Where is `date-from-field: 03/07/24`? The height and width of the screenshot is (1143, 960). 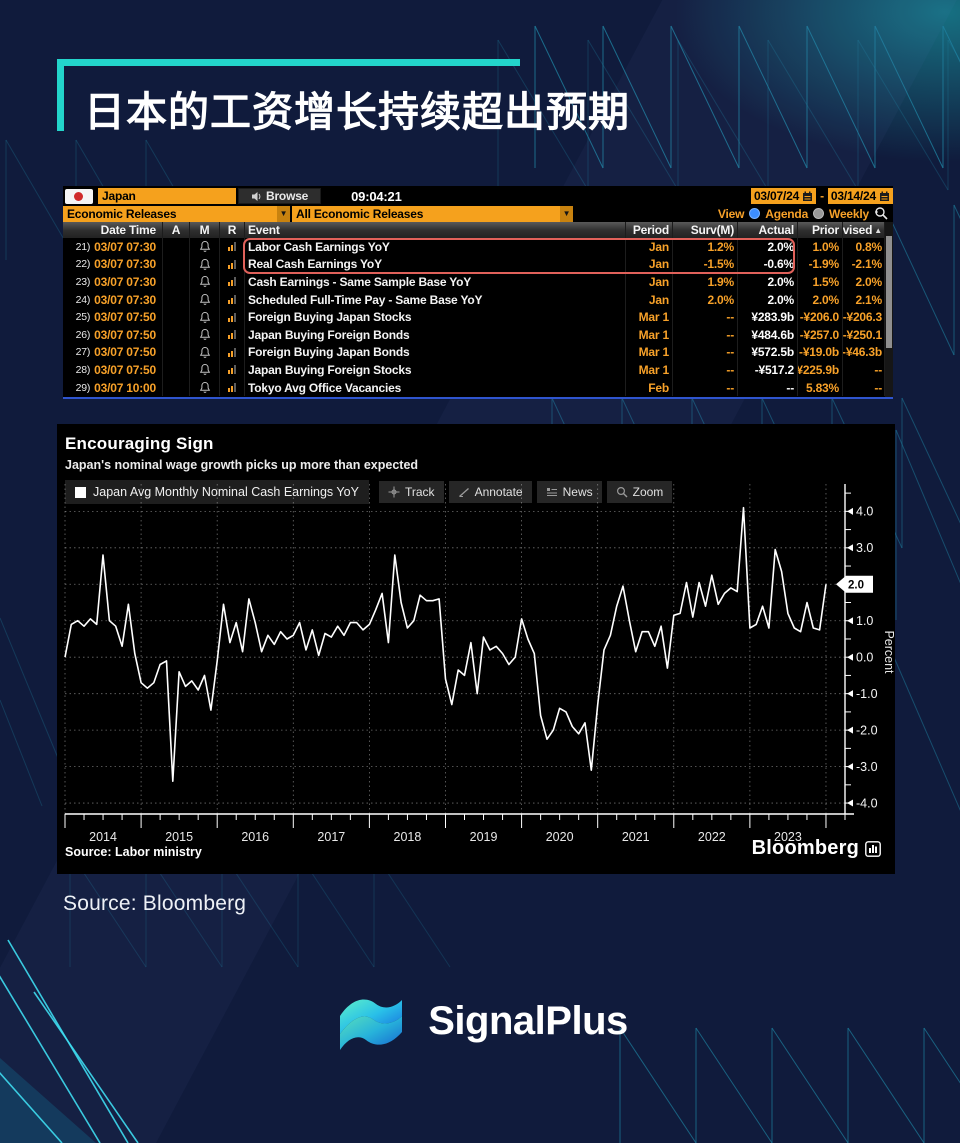
date-from-field: 03/07/24 is located at coordinates (783, 196).